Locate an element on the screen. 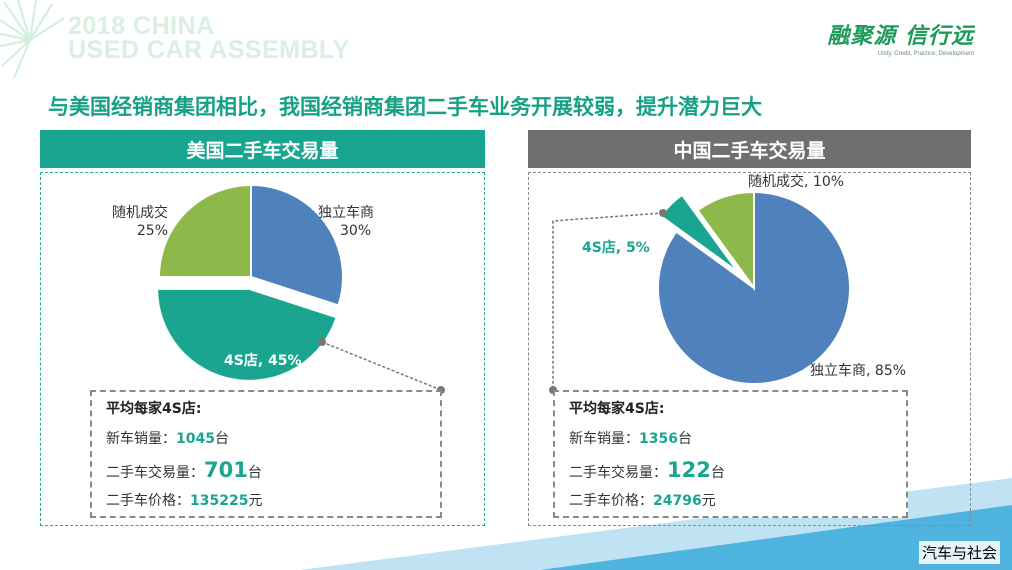 This screenshot has height=570, width=1012. cn-pie-chart is located at coordinates (754, 287).